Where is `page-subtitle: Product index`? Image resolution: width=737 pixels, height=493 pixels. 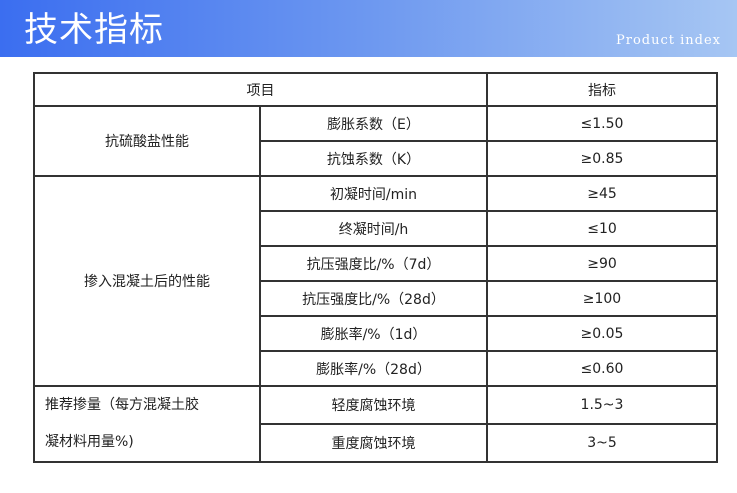 page-subtitle: Product index is located at coordinates (668, 40).